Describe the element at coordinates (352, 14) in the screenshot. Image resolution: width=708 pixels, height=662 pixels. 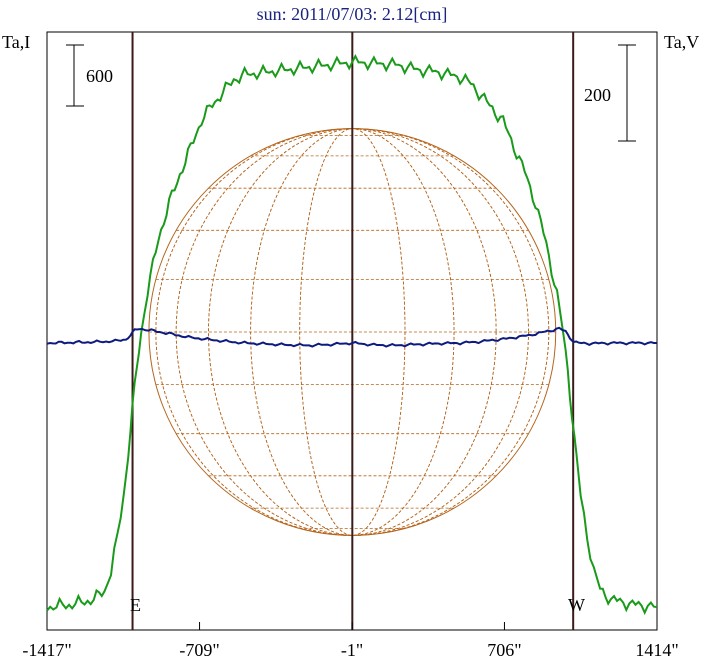
I see `chart-title: sun: 2011/07/03: 2.12[cm]` at that location.